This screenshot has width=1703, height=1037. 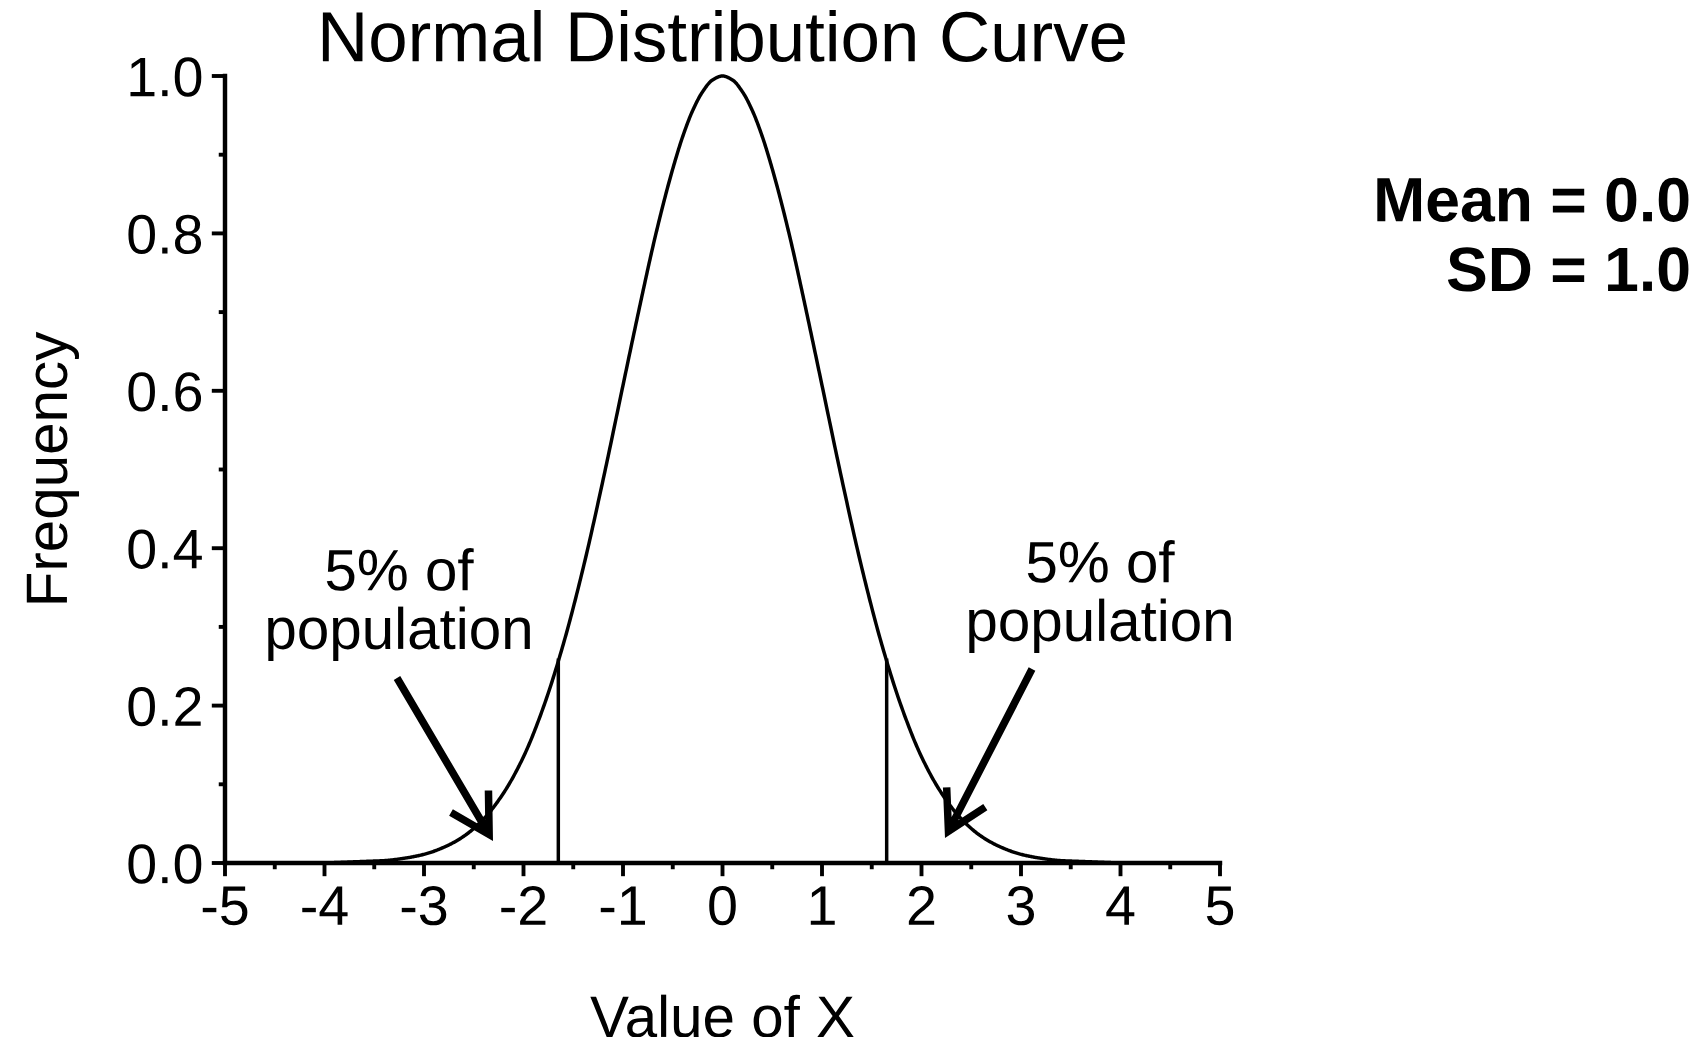 I want to click on x-tick-label: -2, so click(x=523, y=905).